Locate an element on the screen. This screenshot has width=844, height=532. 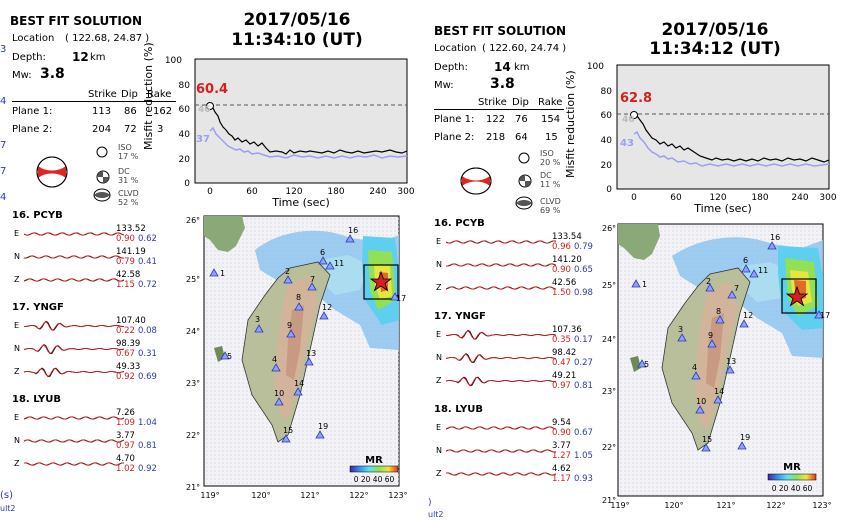
clvd-pct: 69 % is located at coordinates (550, 210).